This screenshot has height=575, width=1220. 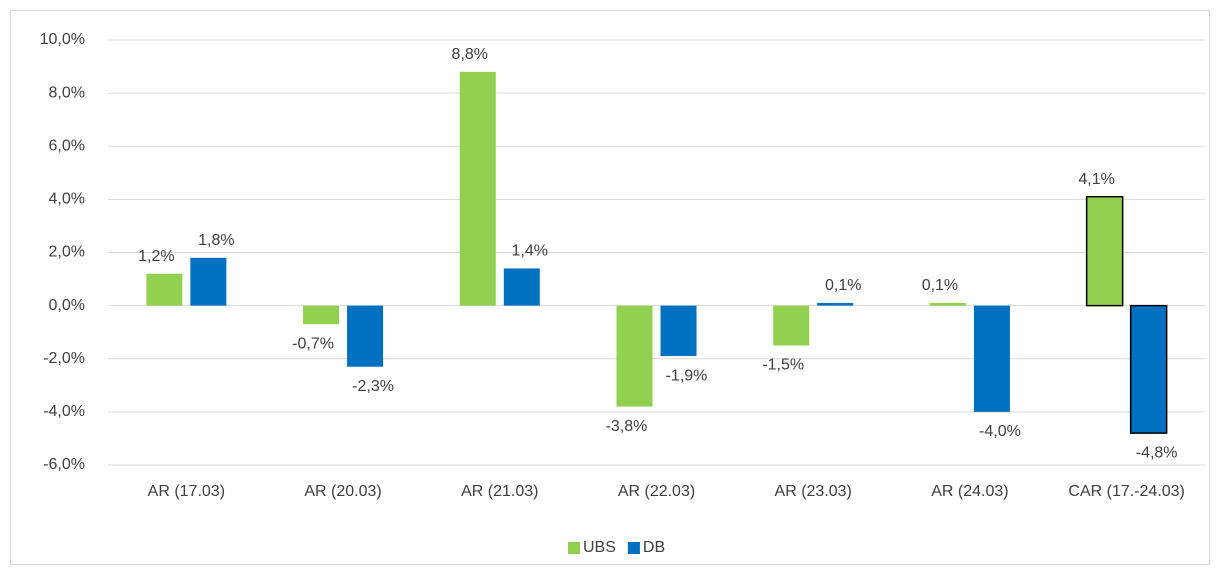 I want to click on x-tick-label: AR (23.03), so click(x=813, y=491).